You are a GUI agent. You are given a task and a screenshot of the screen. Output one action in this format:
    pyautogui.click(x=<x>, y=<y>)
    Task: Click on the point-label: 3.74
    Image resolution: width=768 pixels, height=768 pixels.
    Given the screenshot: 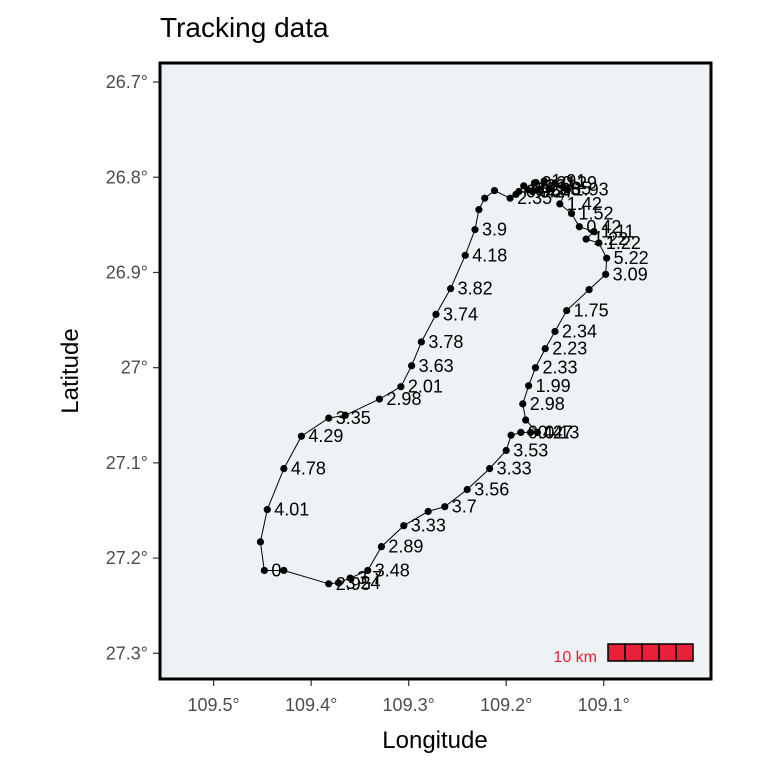 What is the action you would take?
    pyautogui.click(x=460, y=314)
    